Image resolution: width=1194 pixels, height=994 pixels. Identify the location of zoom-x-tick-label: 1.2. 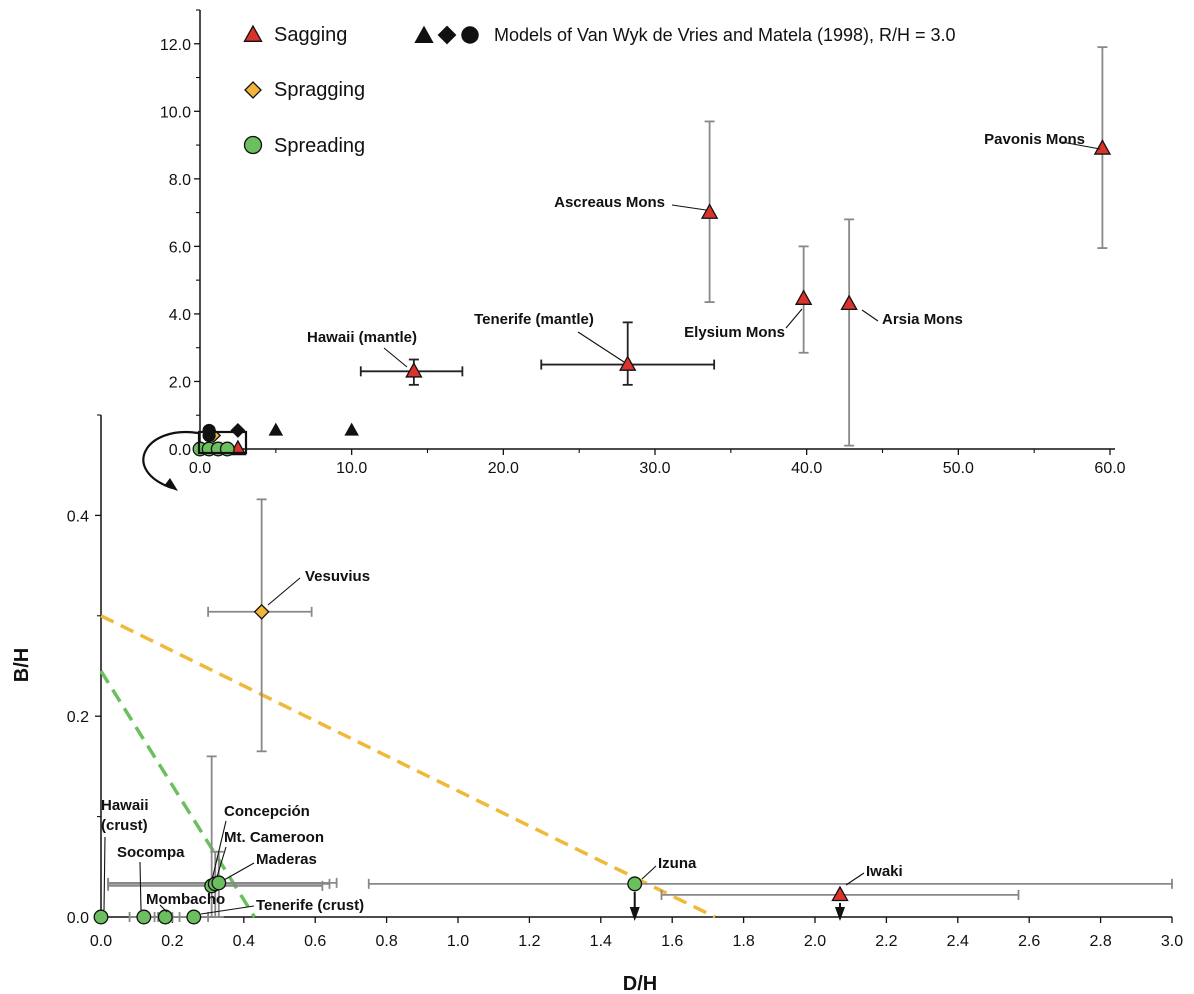
(529, 941).